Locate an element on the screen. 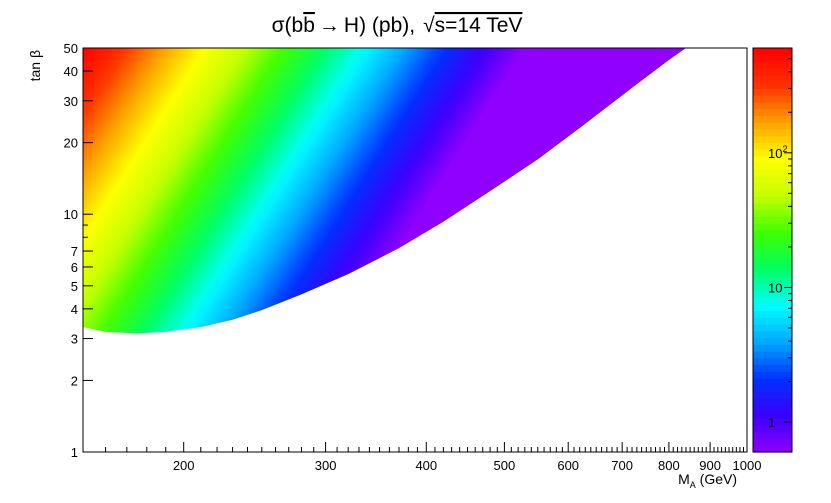  title-energy: s=14 TeV is located at coordinates (479, 25).